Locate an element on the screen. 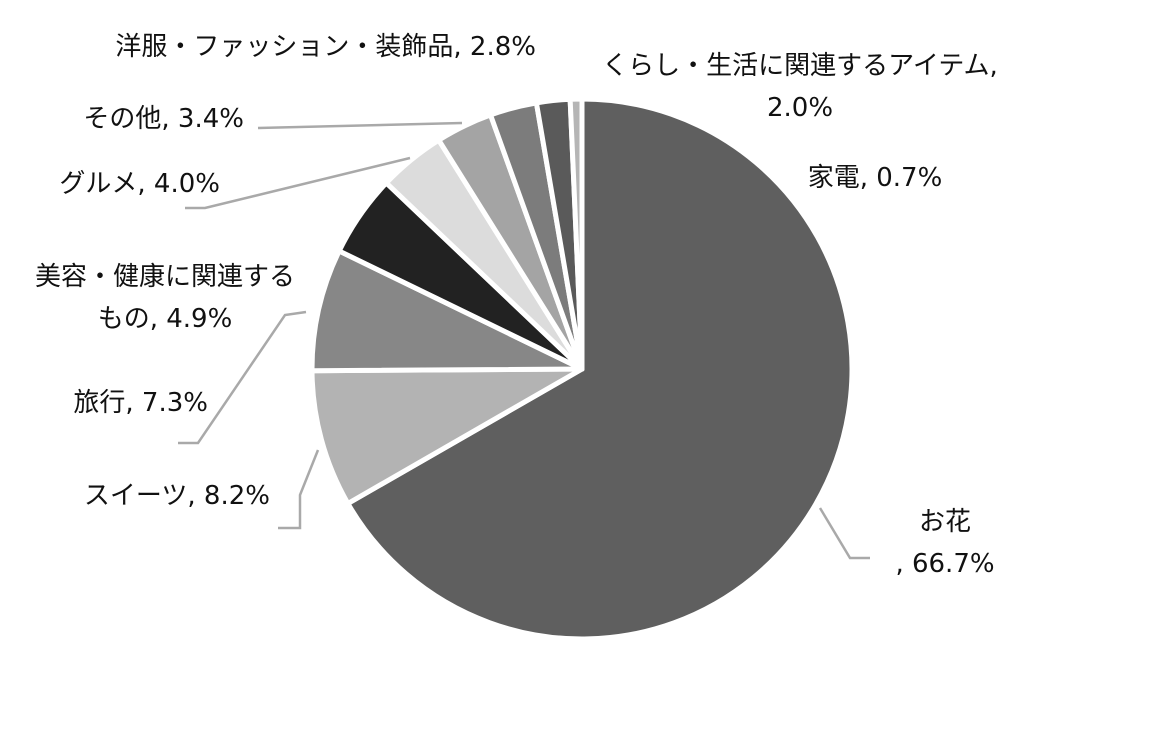 The image size is (1168, 747). slice-label-3: 美容・健康に関連するもの, 4.9% is located at coordinates (165, 298).